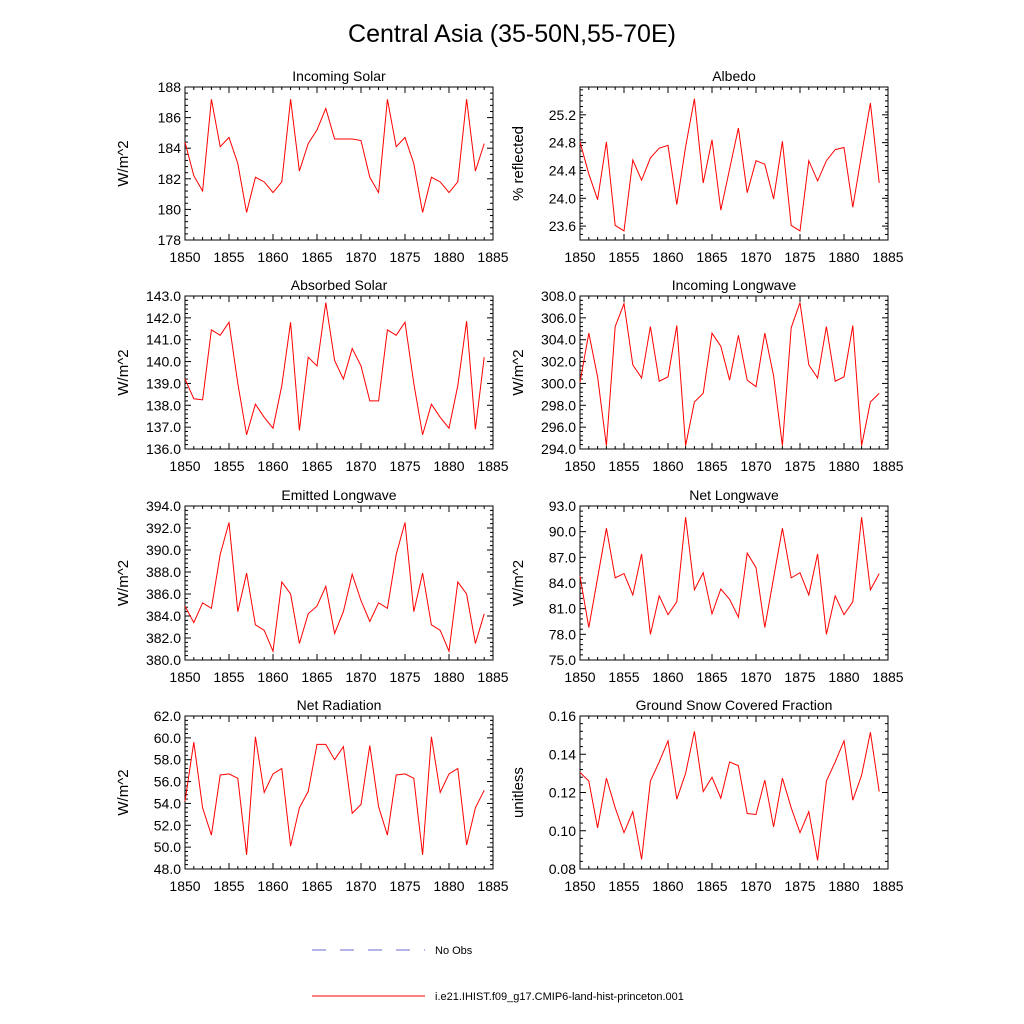 The width and height of the screenshot is (1024, 1024). I want to click on y-tick-label: 136.0, so click(163, 449).